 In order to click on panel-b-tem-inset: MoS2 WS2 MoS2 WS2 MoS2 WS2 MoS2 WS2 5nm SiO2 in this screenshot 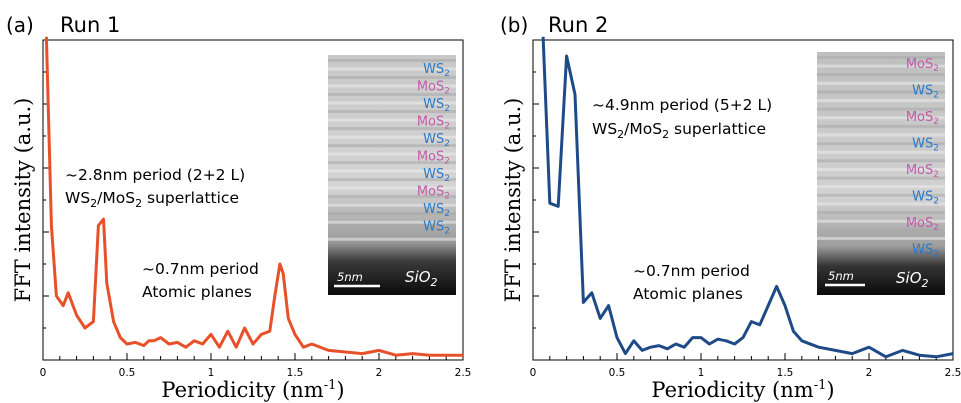, I will do `click(881, 173)`.